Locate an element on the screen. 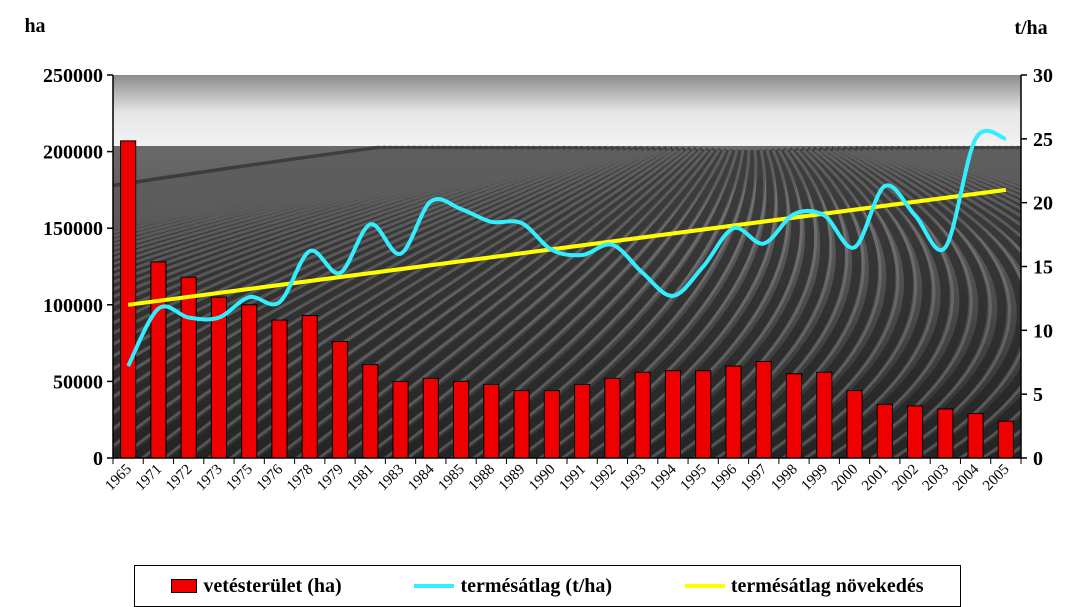 The image size is (1069, 607). legend-swatch-yield-line is located at coordinates (434, 586).